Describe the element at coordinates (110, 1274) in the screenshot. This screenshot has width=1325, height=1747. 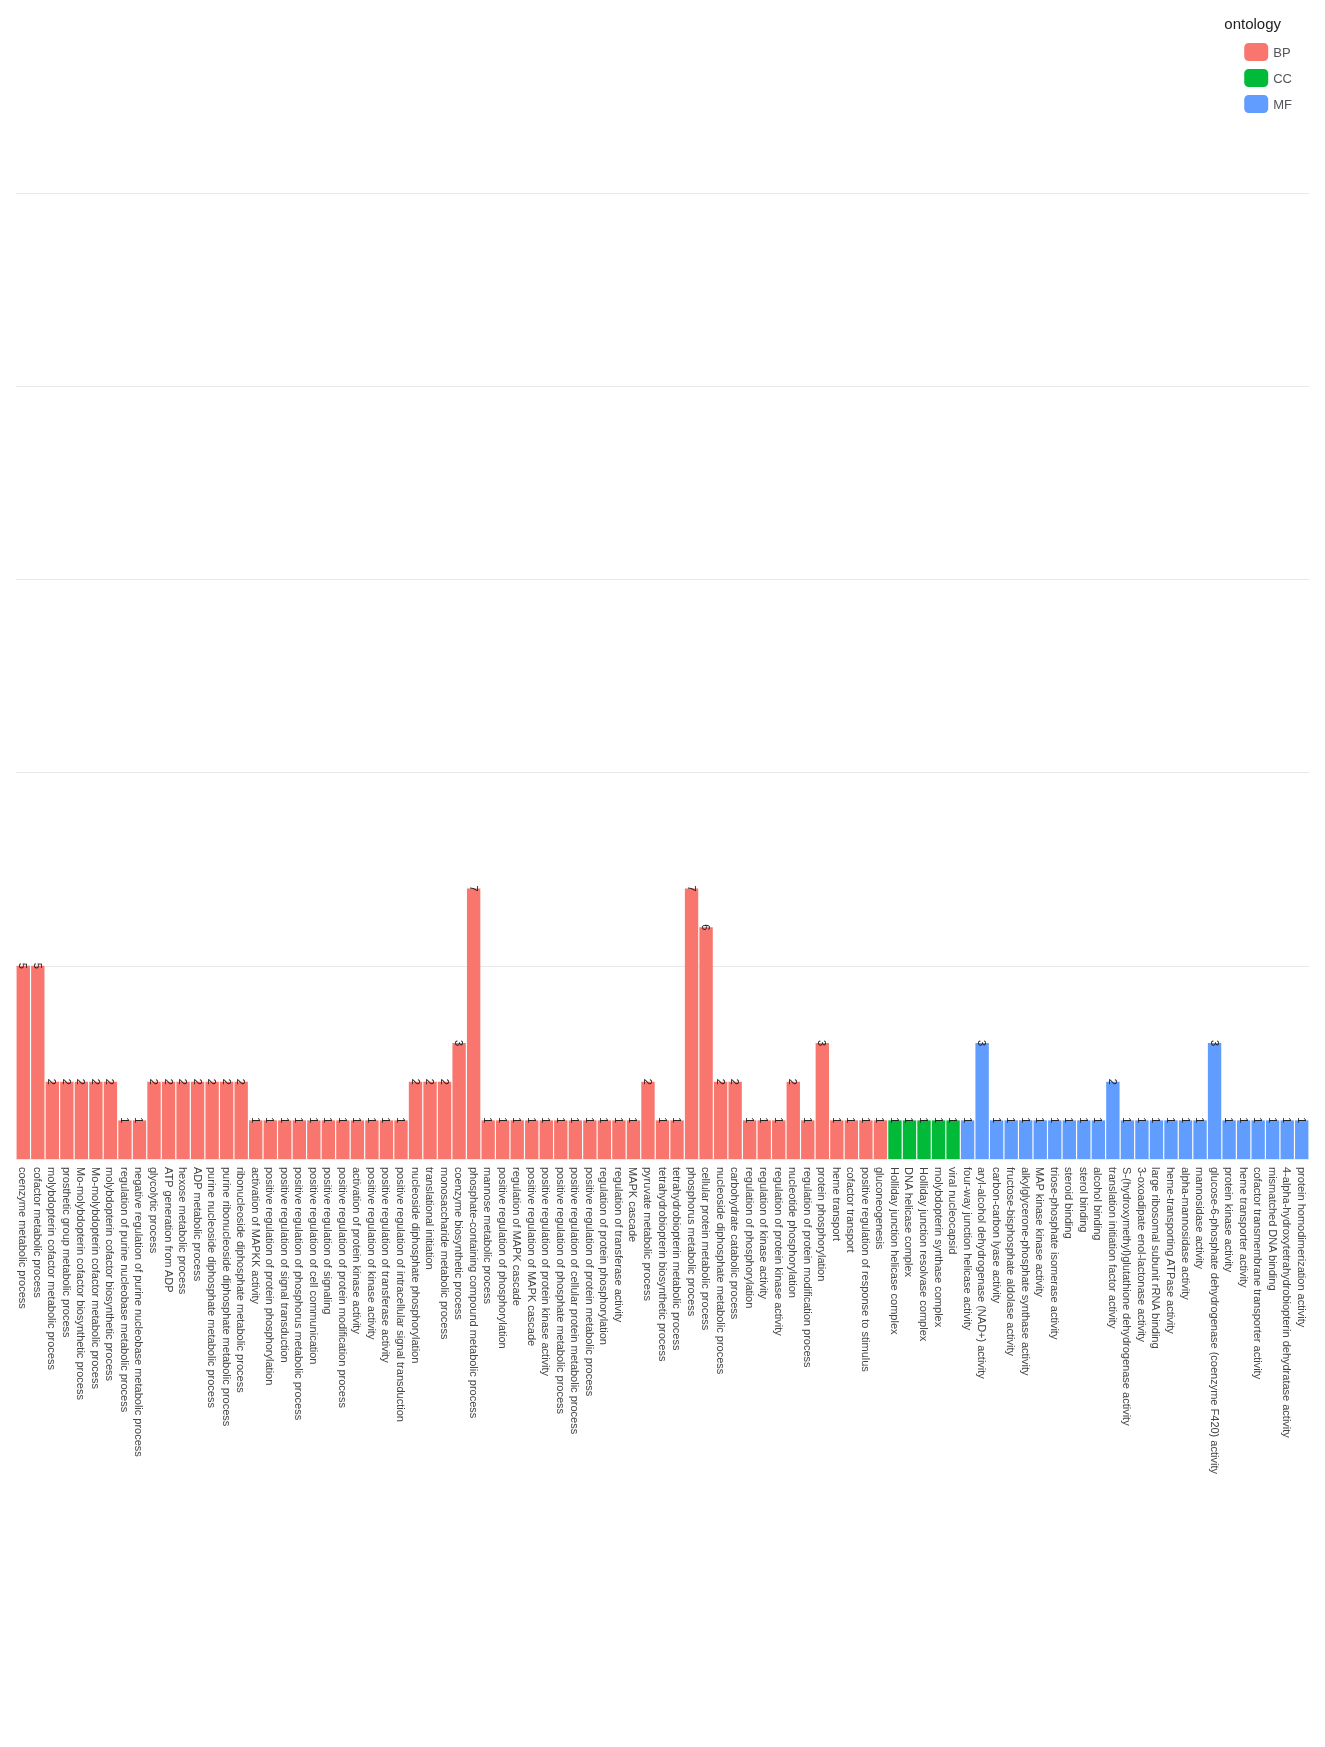
I see `x-tick-label: molybdopterin cofactor biosynthetic process` at that location.